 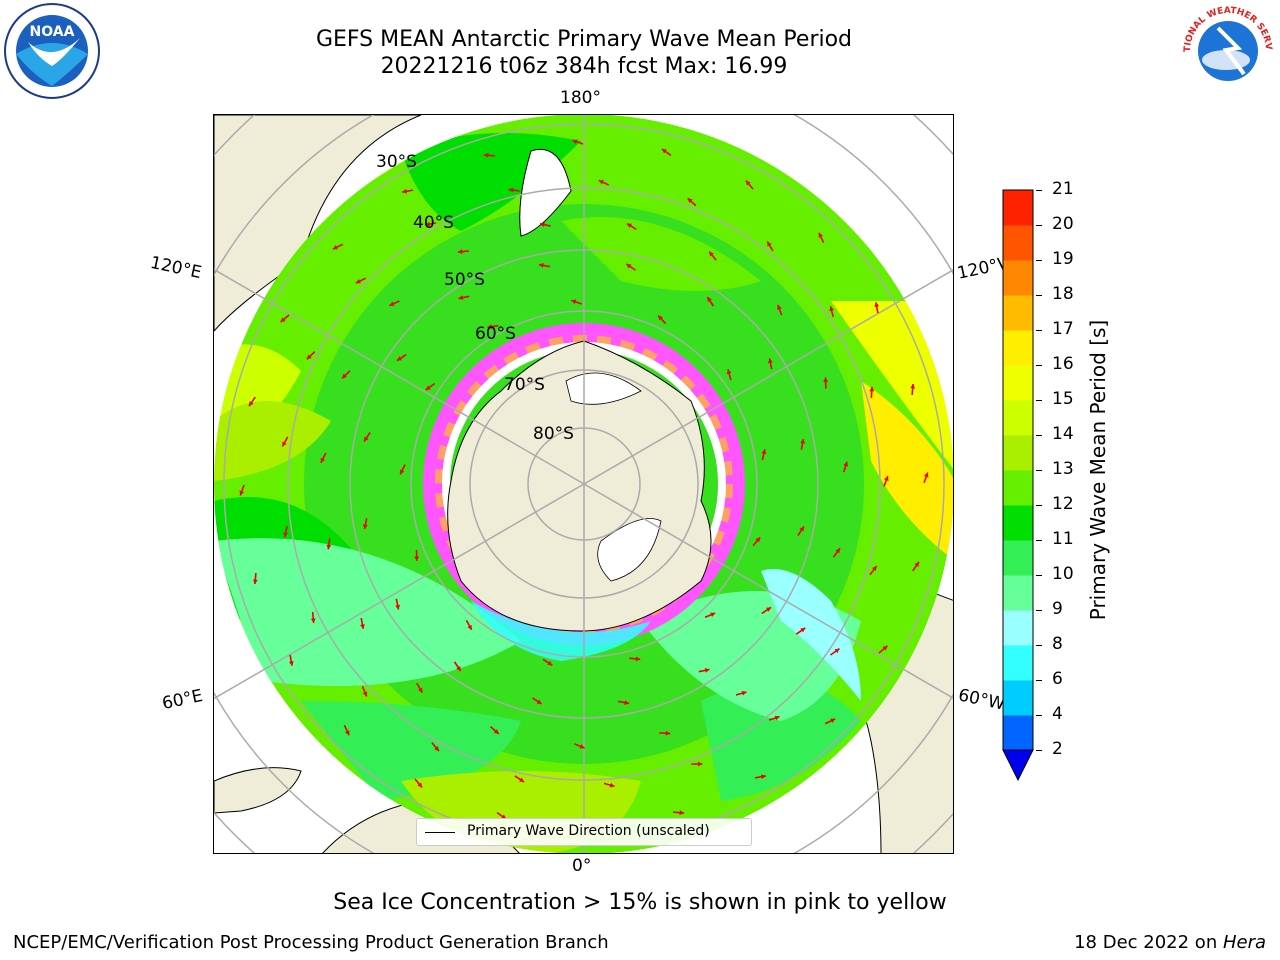 What do you see at coordinates (440, 832) in the screenshot?
I see `legend-line-swatch` at bounding box center [440, 832].